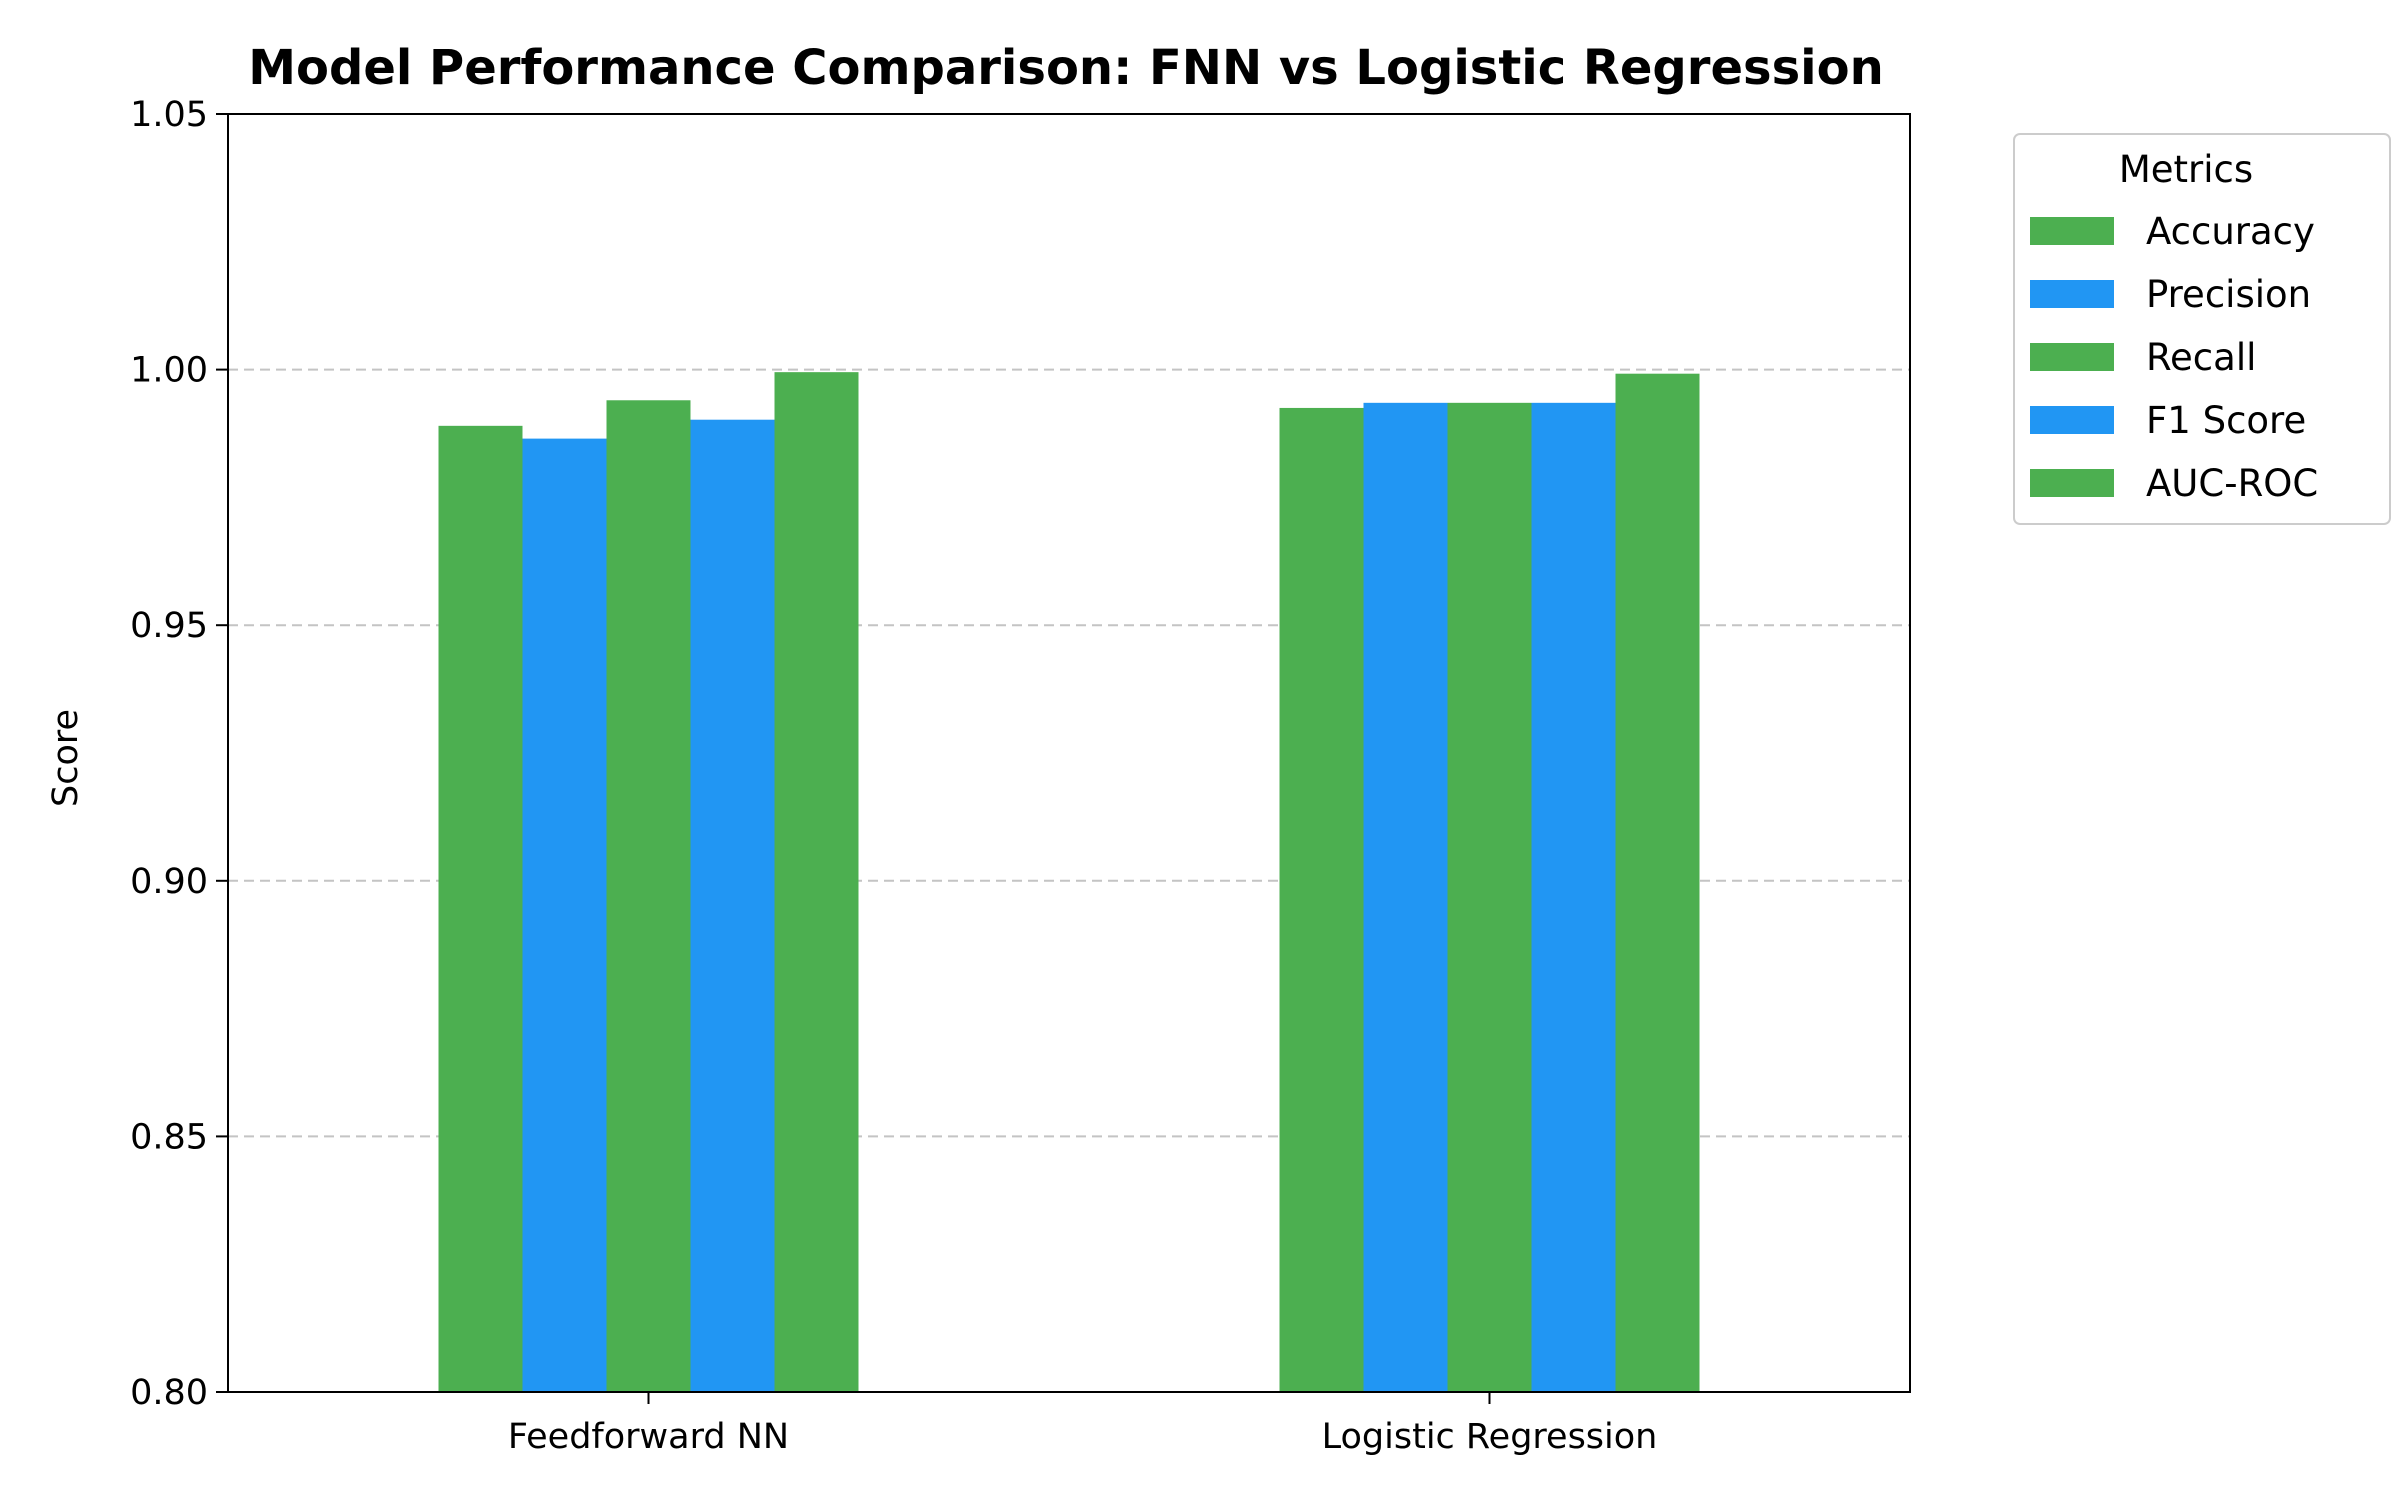 Image resolution: width=2400 pixels, height=1500 pixels. I want to click on y-tick-label: 0.95, so click(169, 626).